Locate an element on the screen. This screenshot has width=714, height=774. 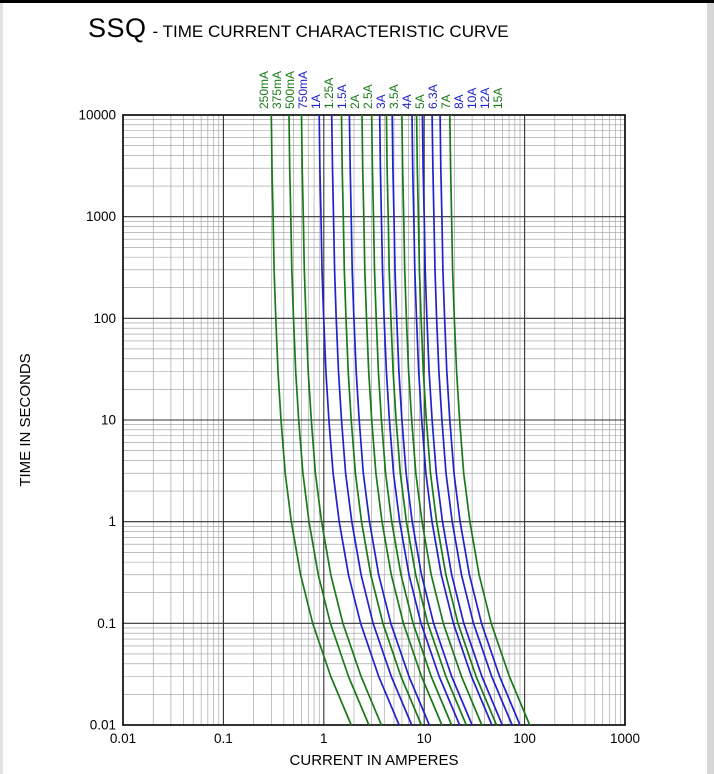
curve-15A is located at coordinates (489, 420).